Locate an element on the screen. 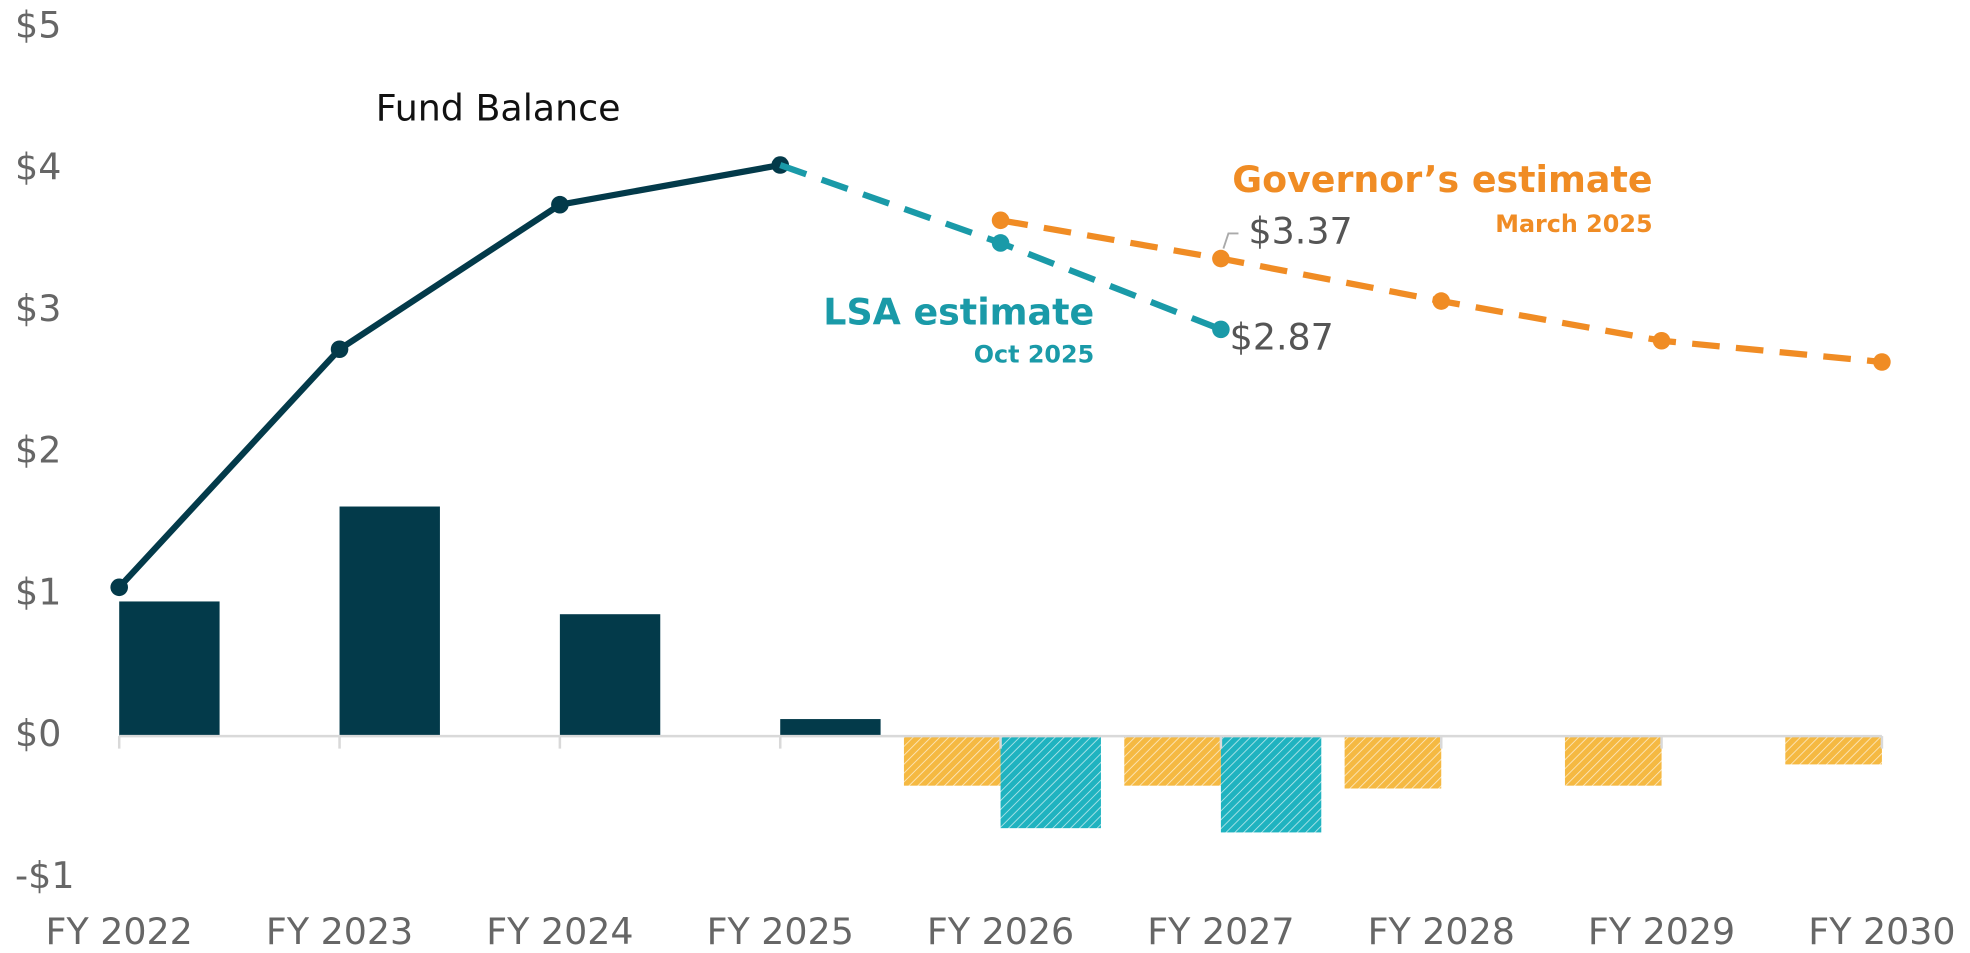  value-label: $2.87 is located at coordinates (1282, 336).